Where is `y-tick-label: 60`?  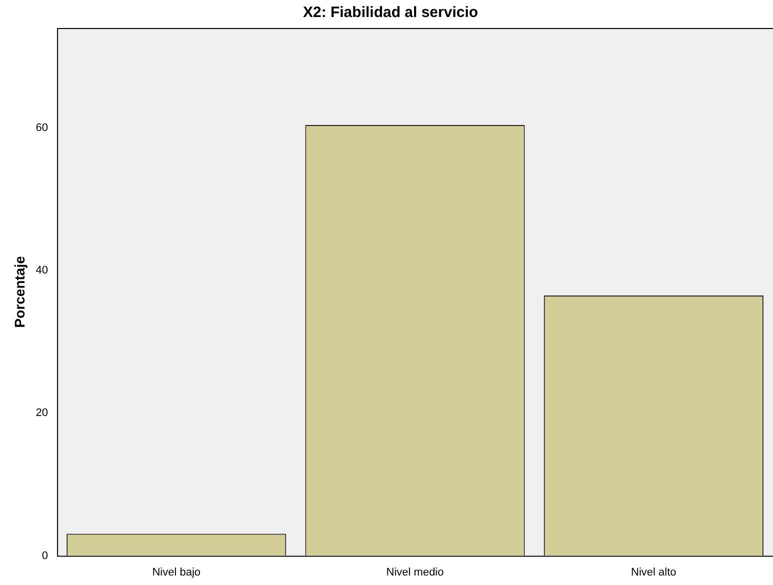 y-tick-label: 60 is located at coordinates (42, 128).